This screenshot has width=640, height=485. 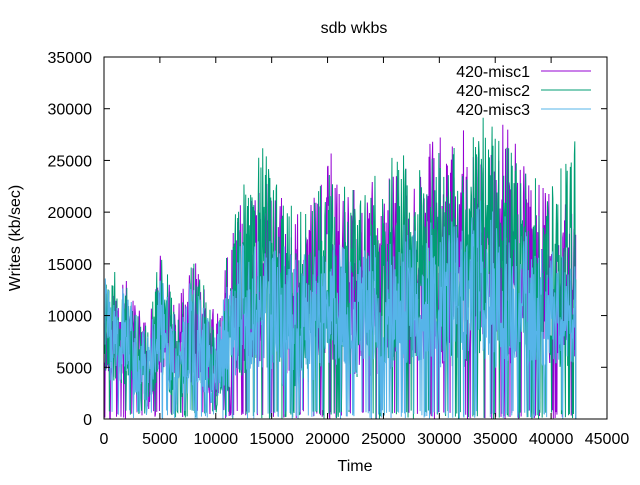 I want to click on legend: 420-misc1 420-misc2 420-misc3, so click(x=523, y=91).